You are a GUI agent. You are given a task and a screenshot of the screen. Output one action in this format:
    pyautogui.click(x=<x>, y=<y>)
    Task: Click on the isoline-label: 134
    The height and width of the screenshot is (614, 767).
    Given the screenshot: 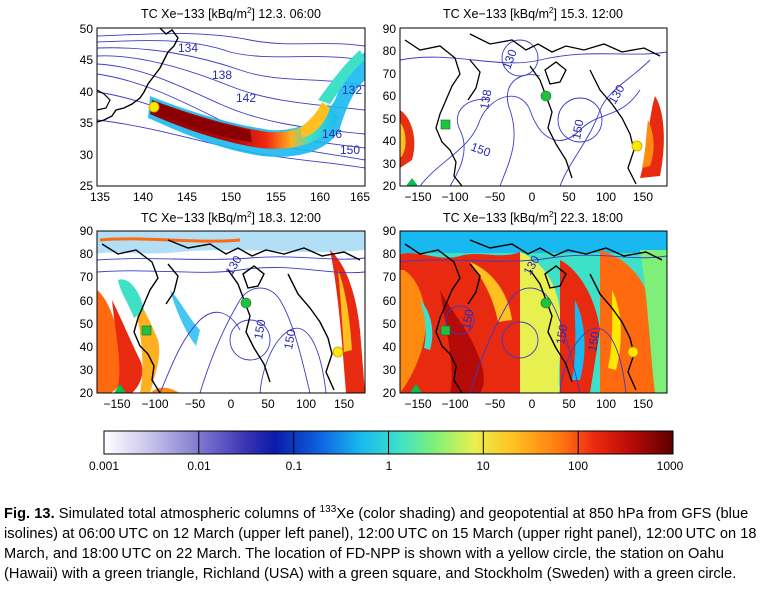 What is the action you would take?
    pyautogui.click(x=188, y=48)
    